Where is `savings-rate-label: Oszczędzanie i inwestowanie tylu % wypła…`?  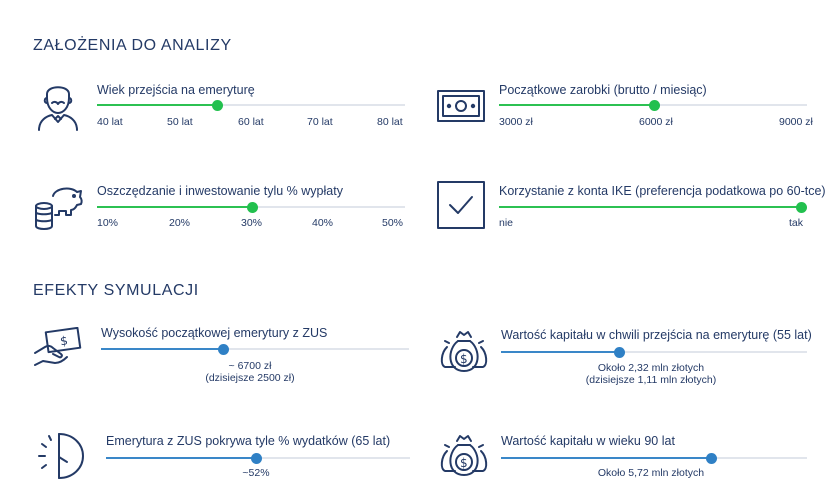 savings-rate-label: Oszczędzanie i inwestowanie tylu % wypła… is located at coordinates (220, 191).